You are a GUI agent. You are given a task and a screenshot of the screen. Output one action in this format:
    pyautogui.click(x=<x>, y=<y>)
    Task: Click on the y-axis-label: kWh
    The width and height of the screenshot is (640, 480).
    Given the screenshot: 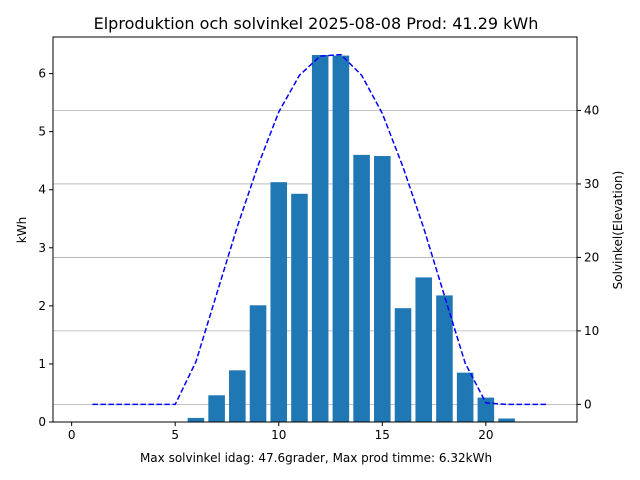 What is the action you would take?
    pyautogui.click(x=22, y=230)
    